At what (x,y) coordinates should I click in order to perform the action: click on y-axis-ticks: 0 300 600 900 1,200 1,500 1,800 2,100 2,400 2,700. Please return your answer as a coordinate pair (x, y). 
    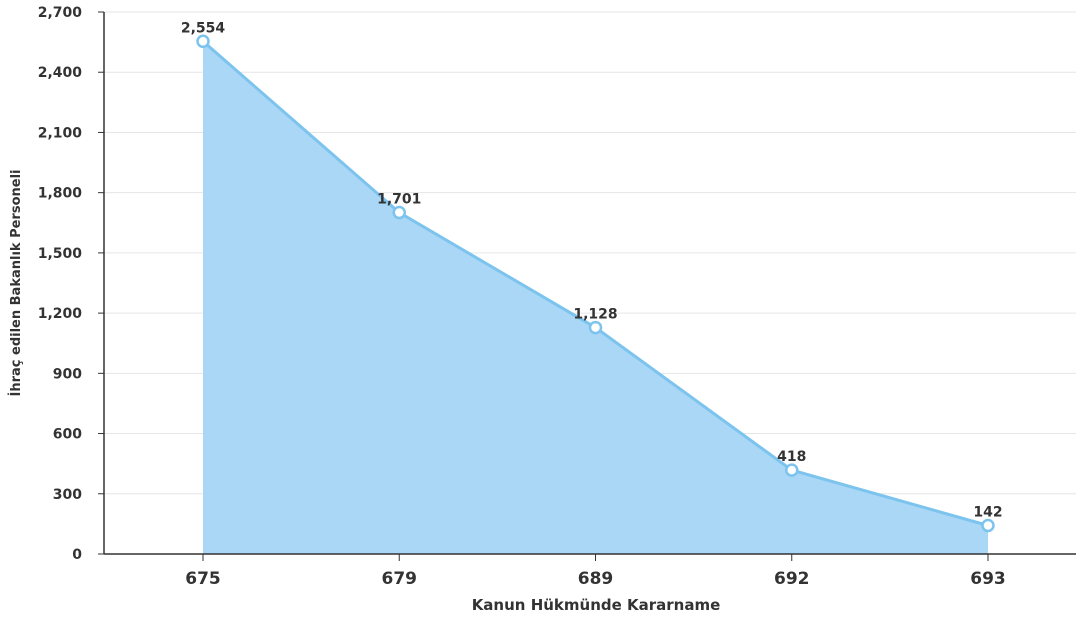
    Looking at the image, I should click on (71, 284).